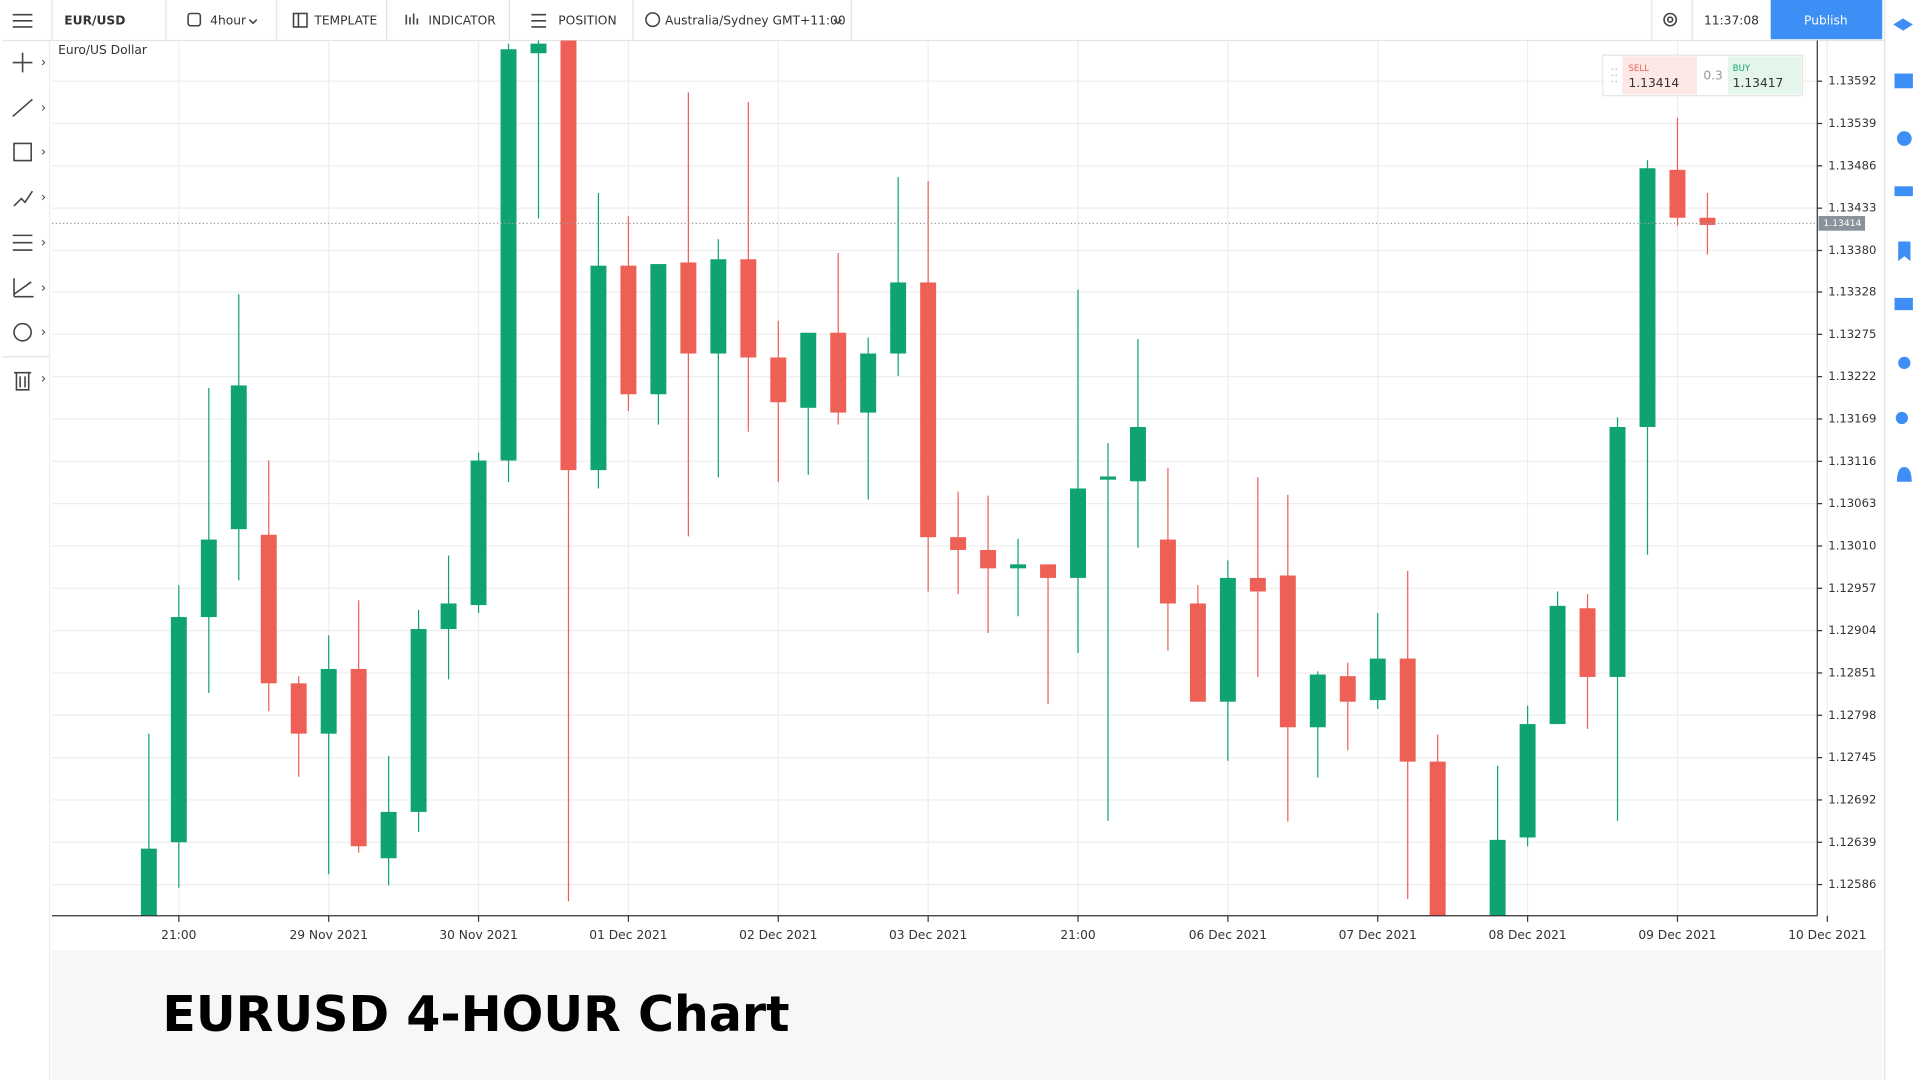  What do you see at coordinates (1852, 418) in the screenshot?
I see `y-tick-label: 1.13169` at bounding box center [1852, 418].